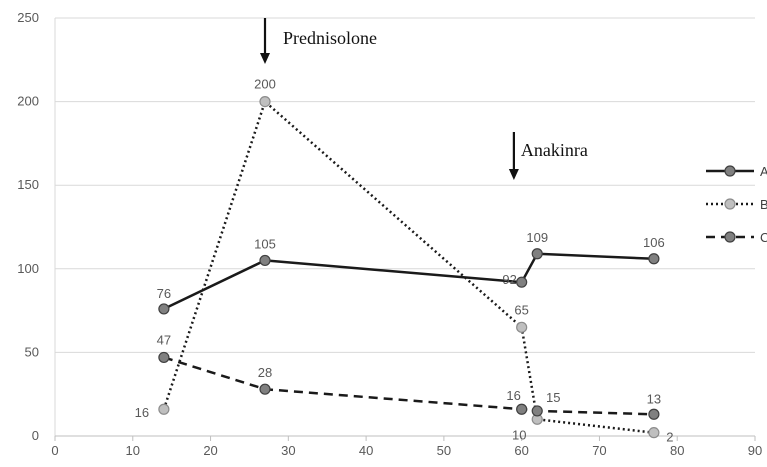 The image size is (767, 467). What do you see at coordinates (265, 84) in the screenshot?
I see `data-label-B-1: 200` at bounding box center [265, 84].